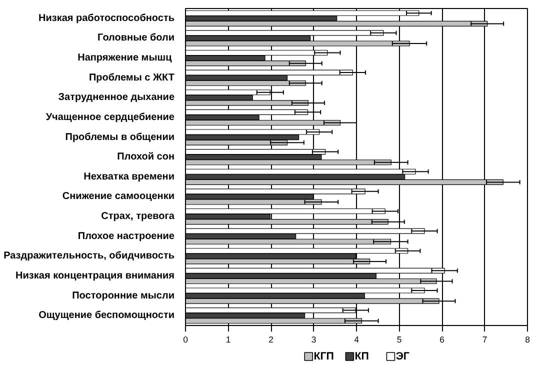 The image size is (539, 367). Describe the element at coordinates (228, 339) in the screenshot. I see `x-tick-label: 1` at that location.